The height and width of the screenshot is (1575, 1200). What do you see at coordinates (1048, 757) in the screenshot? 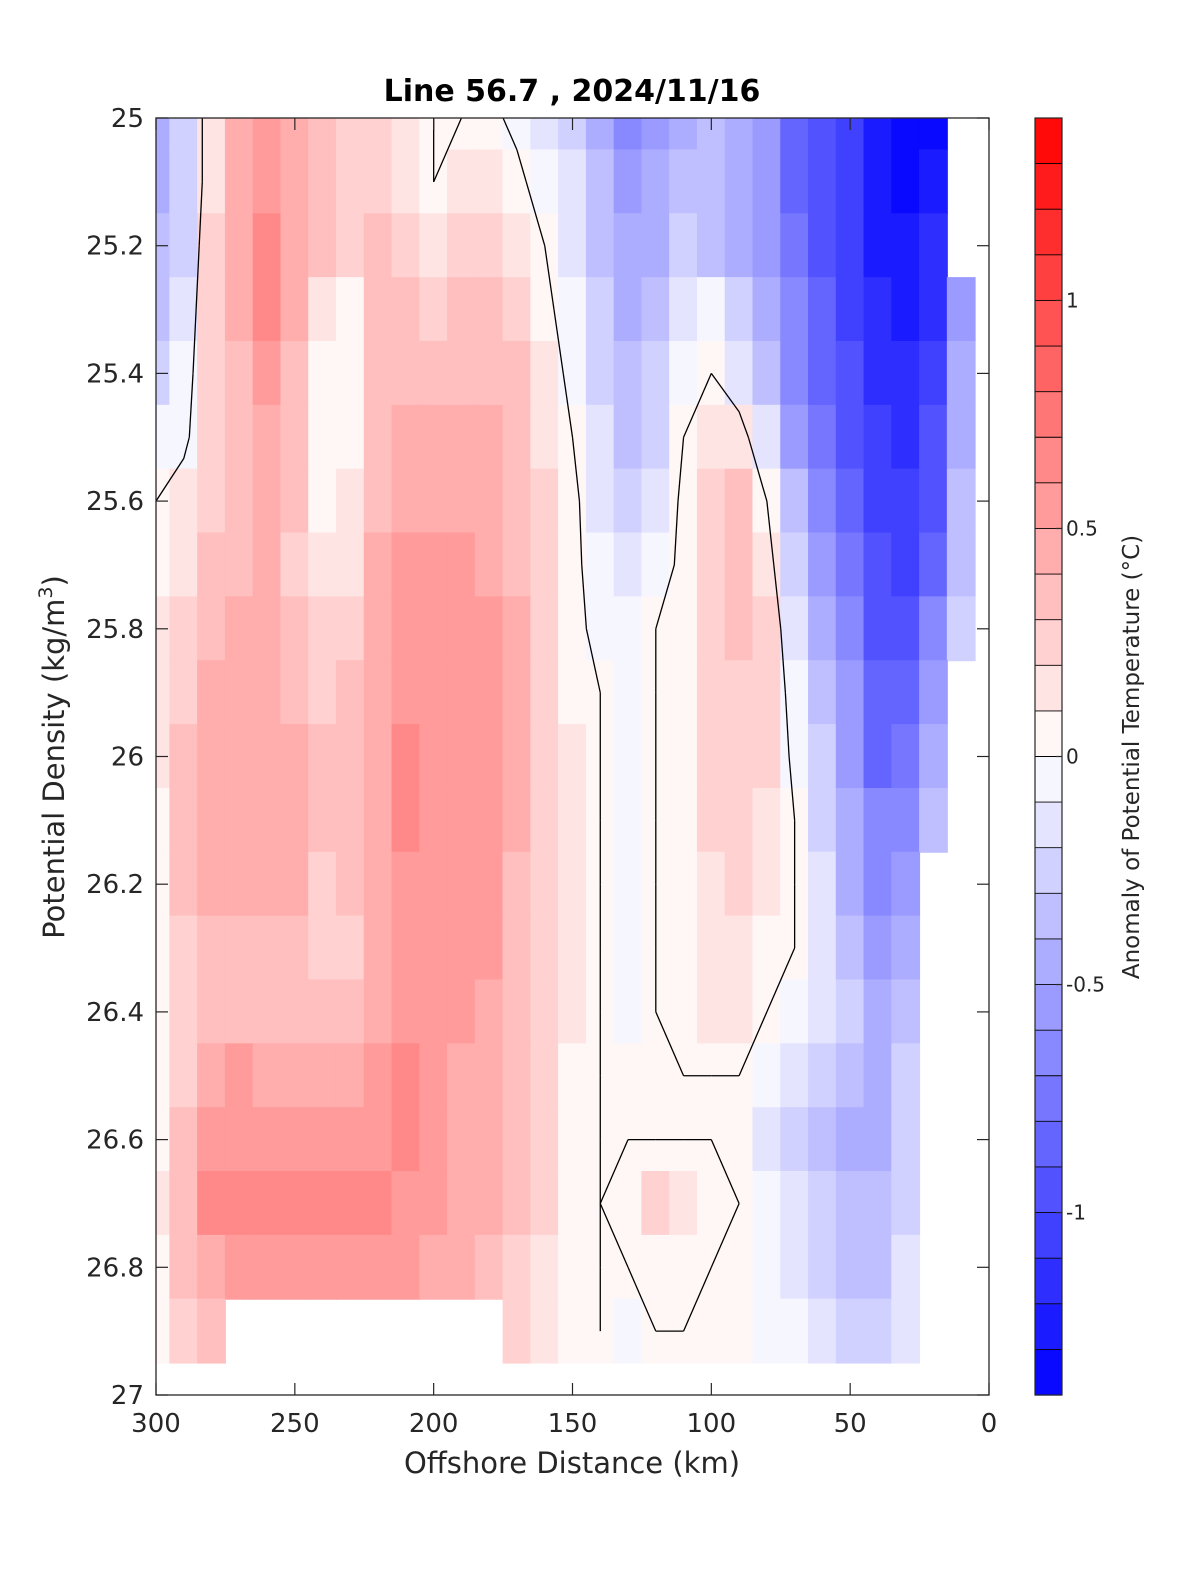
I see `colorbar` at bounding box center [1048, 757].